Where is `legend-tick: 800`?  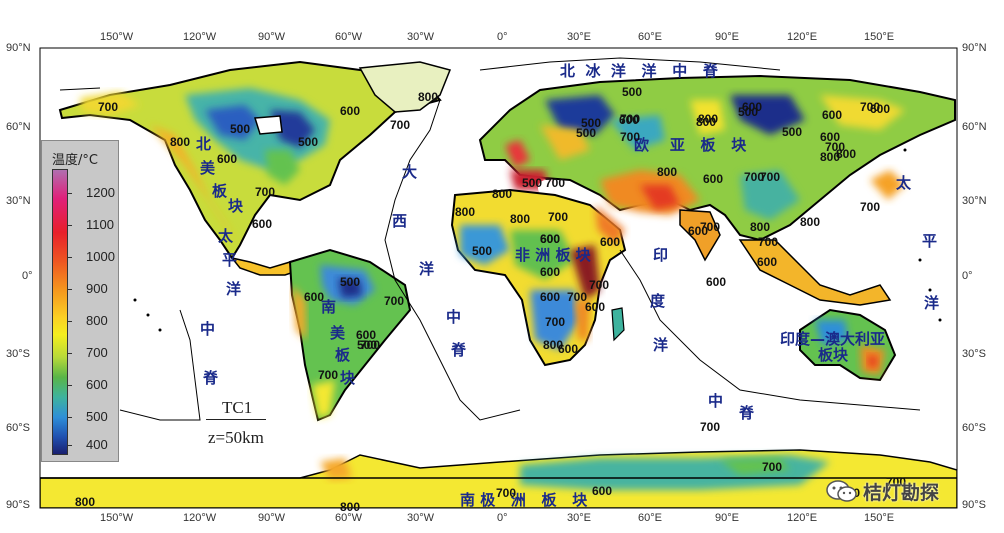
legend-tick: 800 is located at coordinates (87, 320).